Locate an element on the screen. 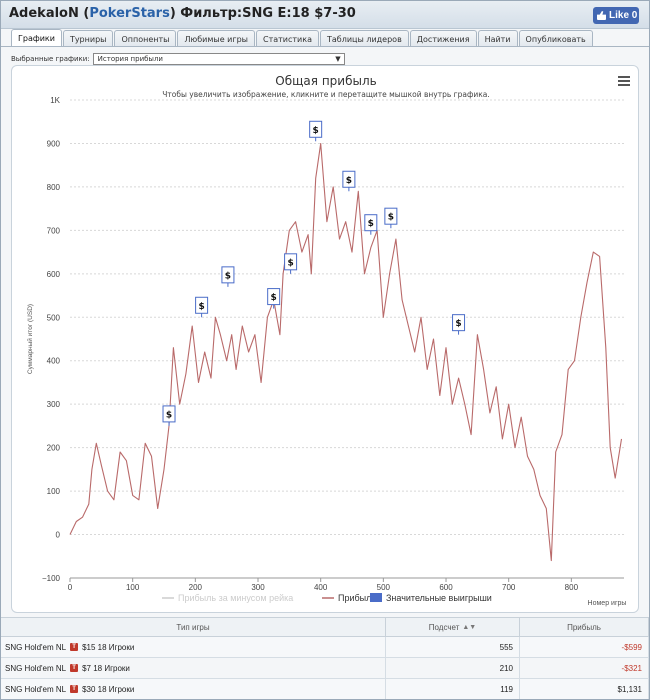  legend-swatch is located at coordinates (376, 597).